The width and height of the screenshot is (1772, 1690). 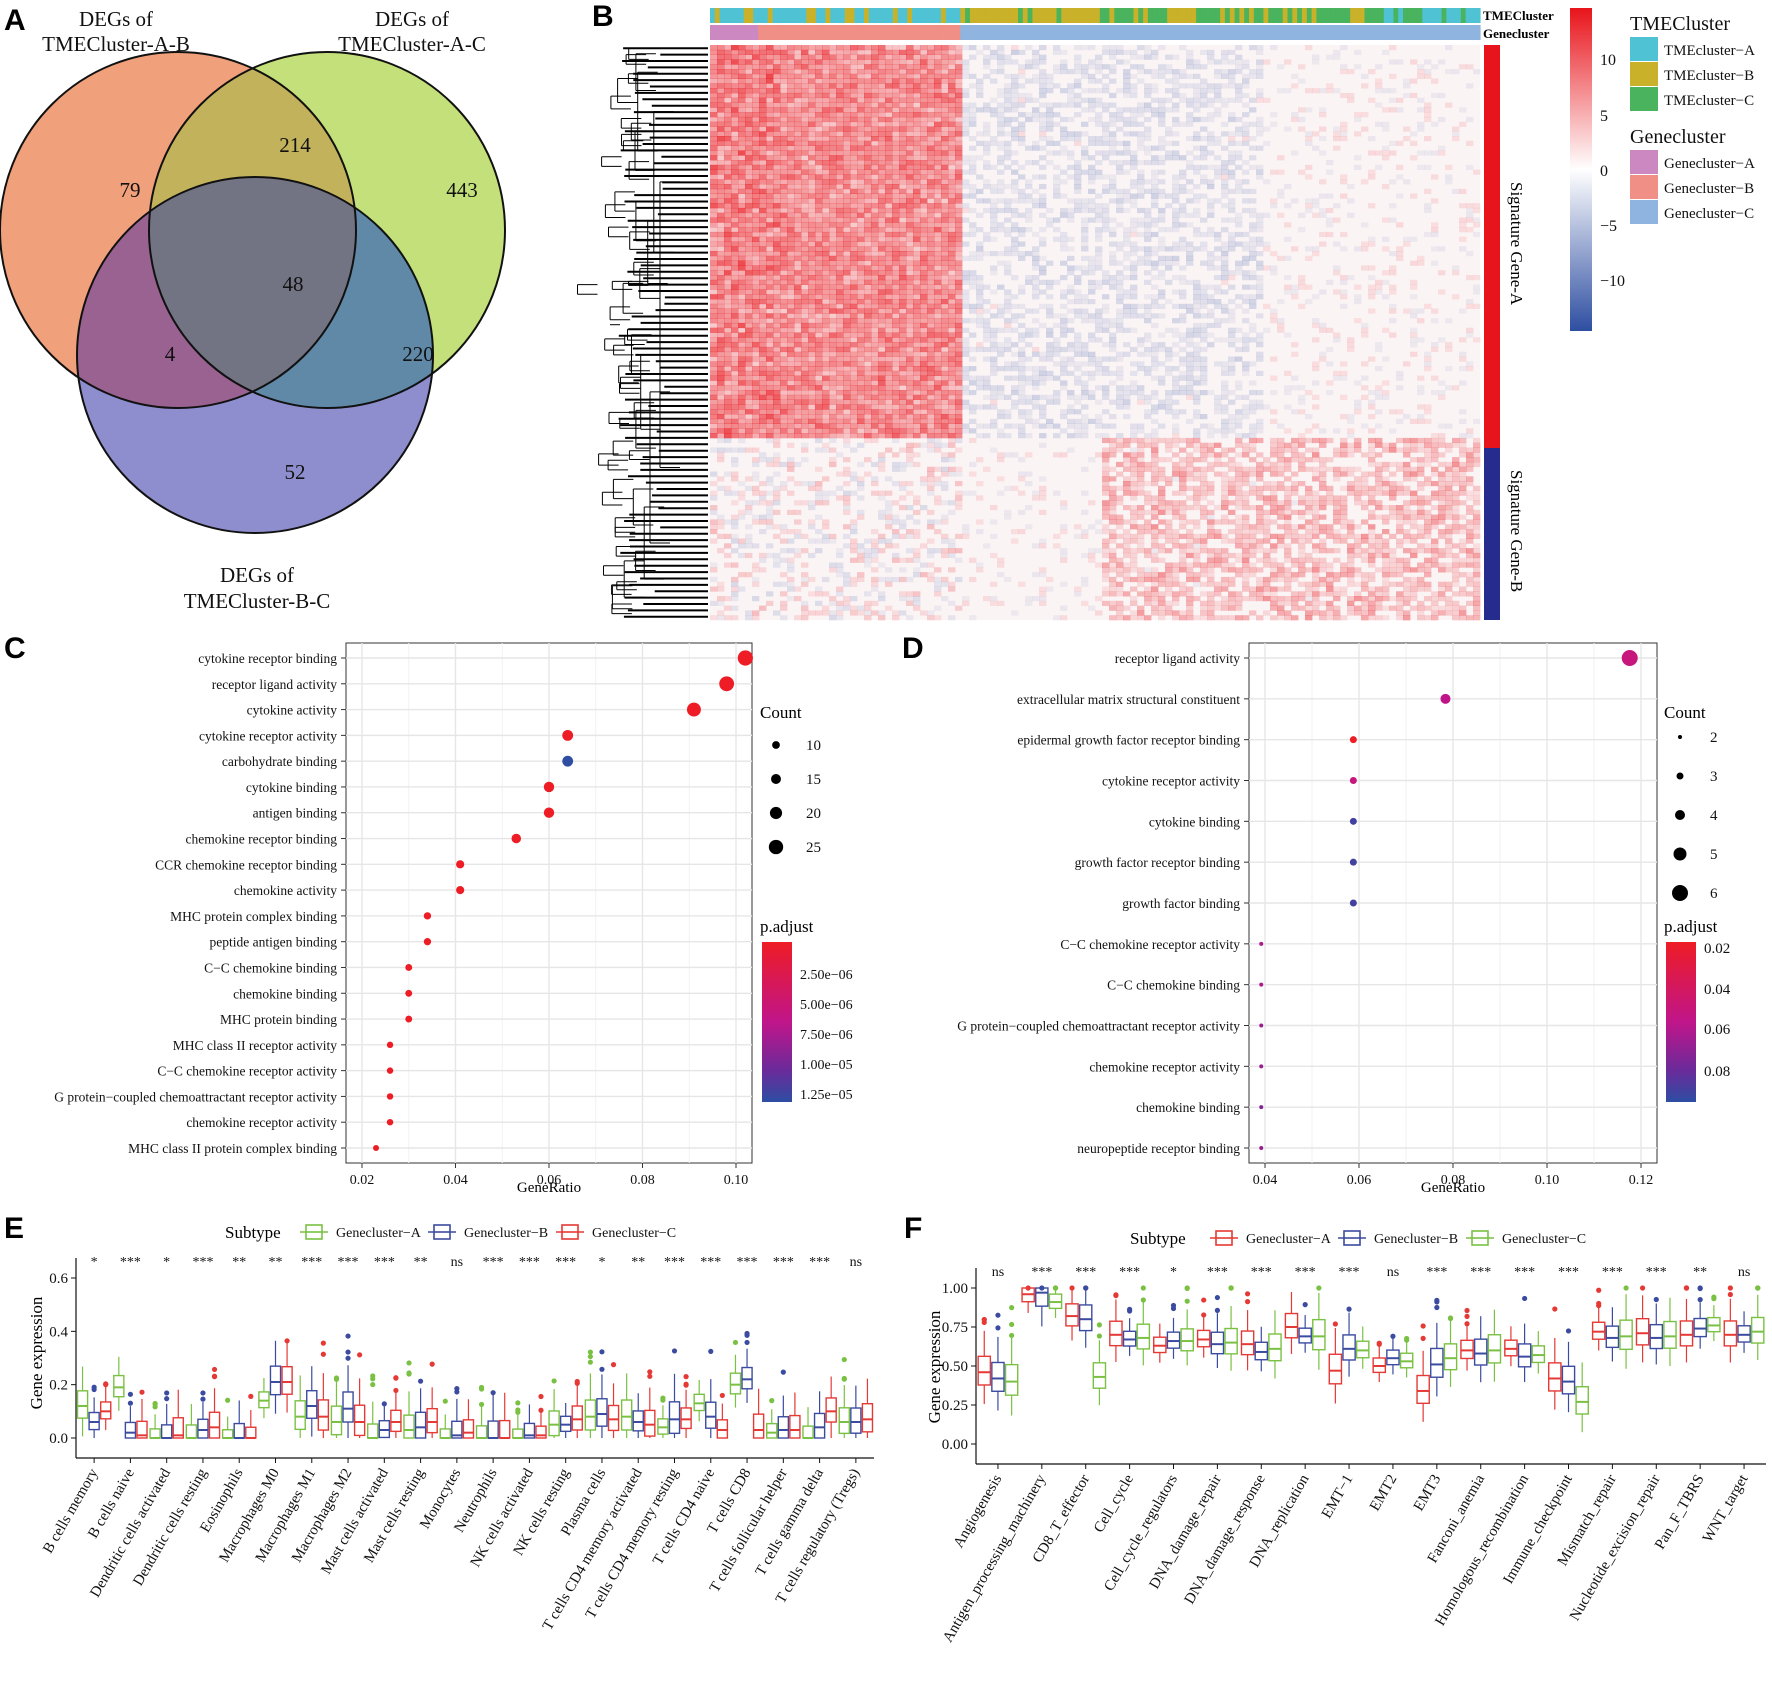 What do you see at coordinates (418, 354) in the screenshot?
I see `venn-count-ac-bc: 220` at bounding box center [418, 354].